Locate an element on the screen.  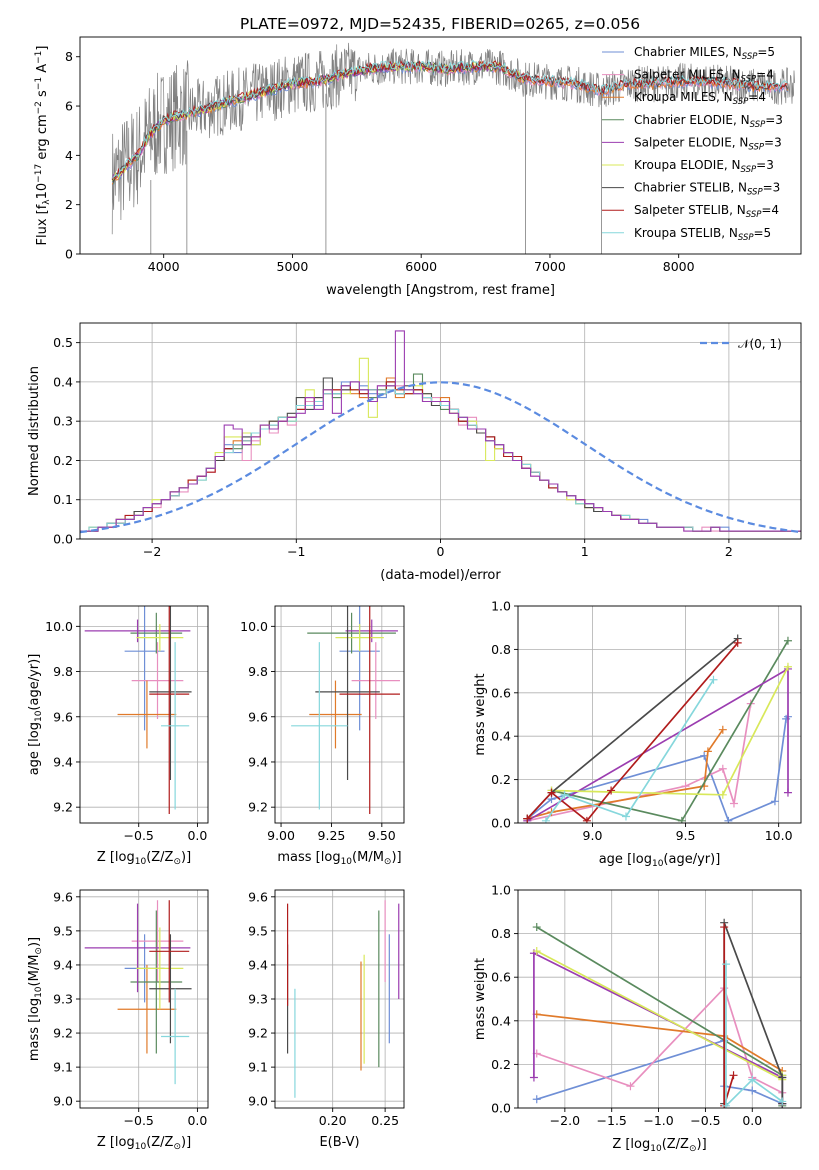
y-tick-label: 0 is located at coordinates (69, 254).